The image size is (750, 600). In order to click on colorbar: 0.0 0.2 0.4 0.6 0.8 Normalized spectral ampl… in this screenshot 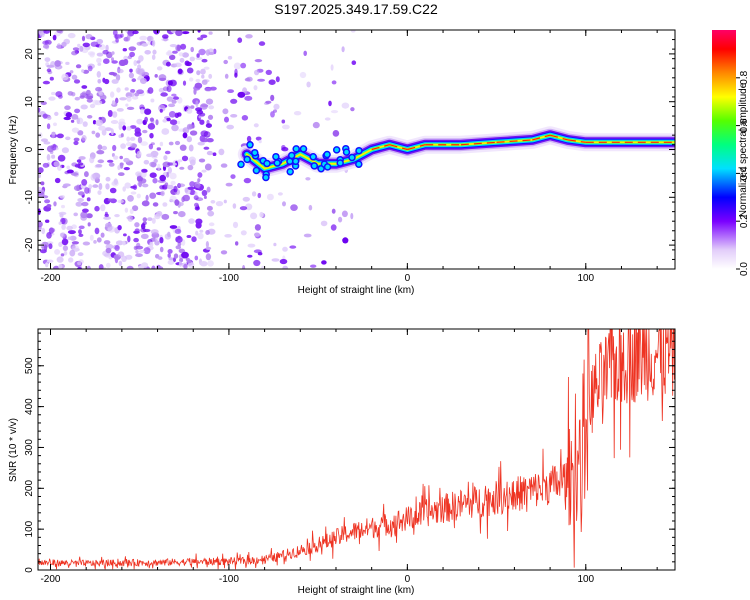, I will do `click(731, 153)`.